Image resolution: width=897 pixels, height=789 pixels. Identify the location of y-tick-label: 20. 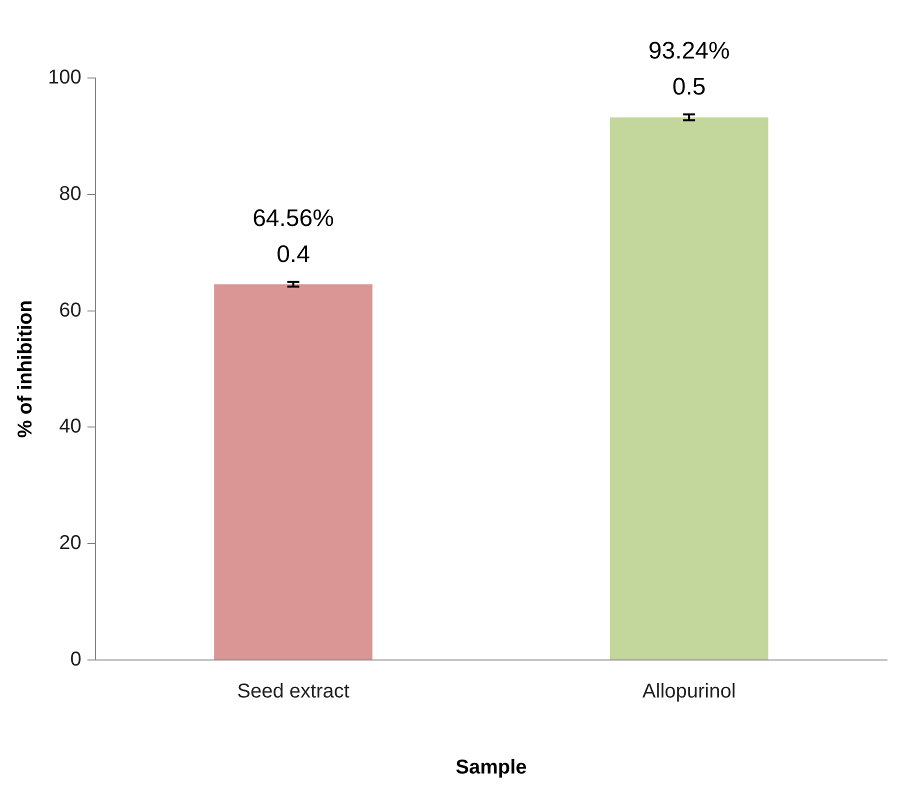
(70, 543).